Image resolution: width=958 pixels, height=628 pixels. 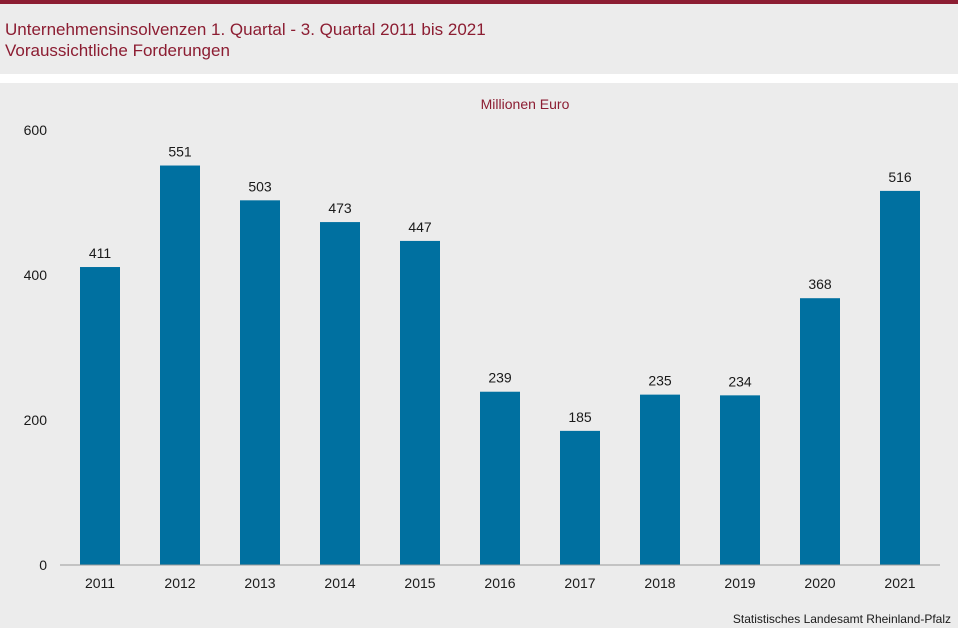 What do you see at coordinates (820, 284) in the screenshot?
I see `data-label-2020: 368` at bounding box center [820, 284].